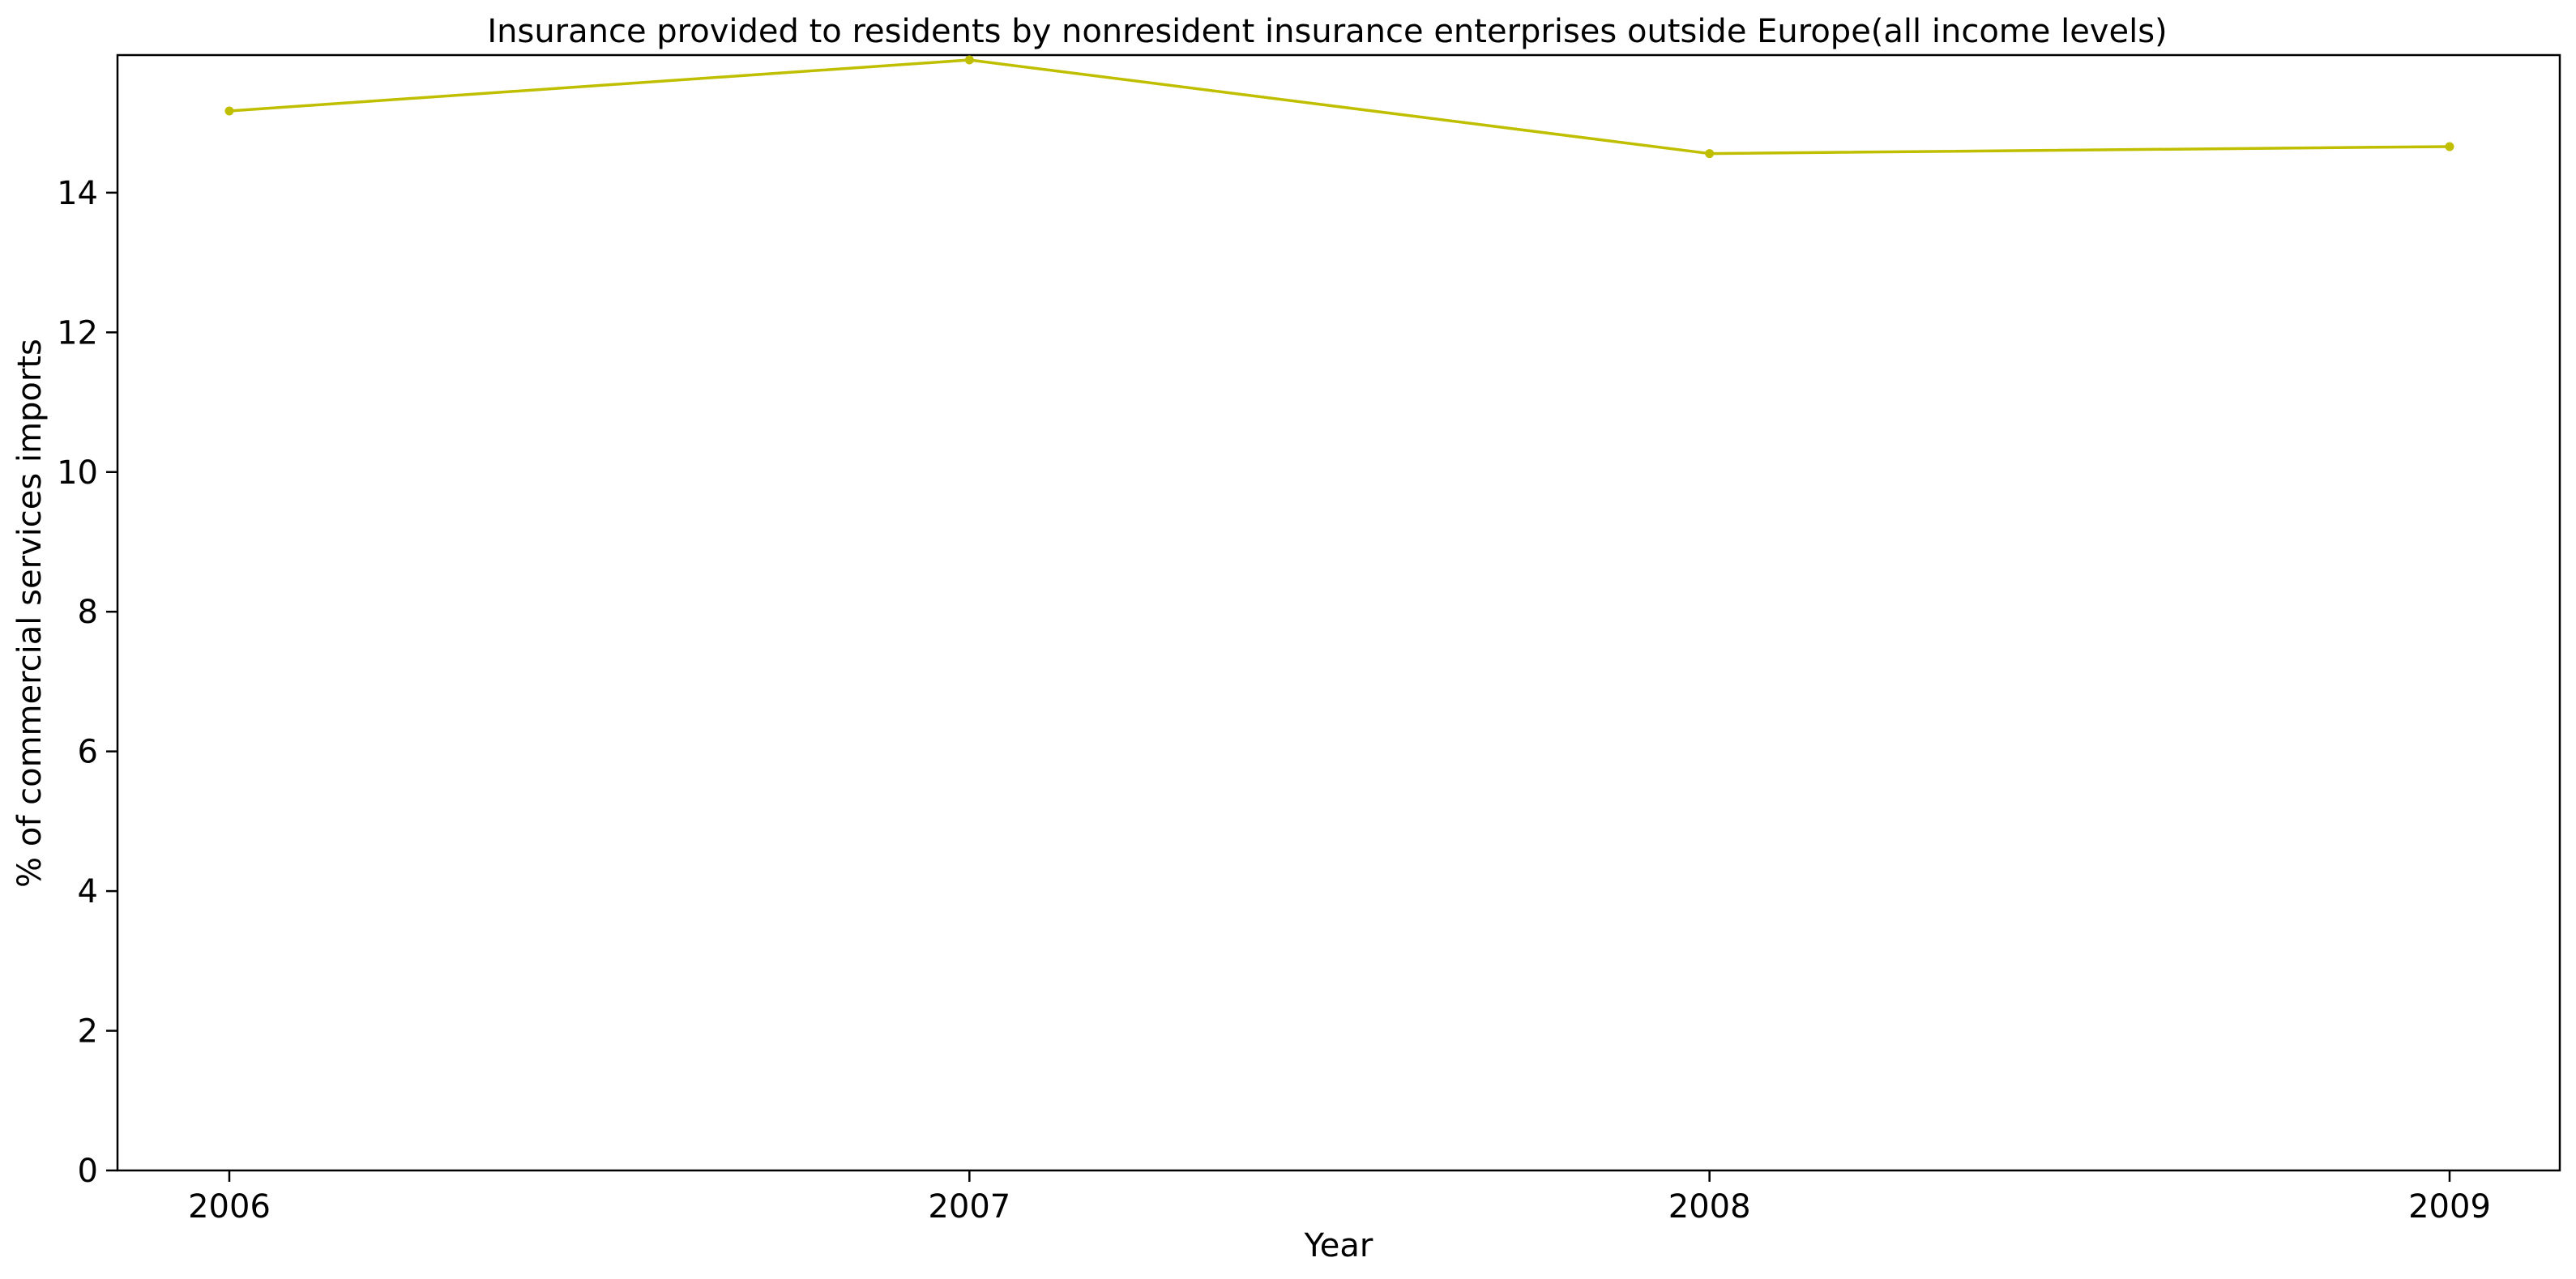 Image resolution: width=2576 pixels, height=1279 pixels. I want to click on y-tick-label: 6, so click(88, 752).